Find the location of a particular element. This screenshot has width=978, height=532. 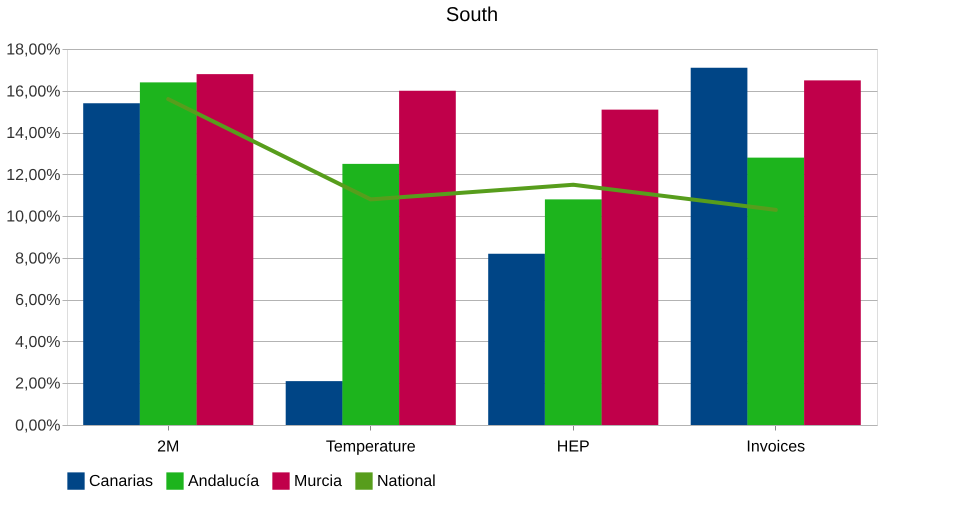

chart-title: South is located at coordinates (472, 15).